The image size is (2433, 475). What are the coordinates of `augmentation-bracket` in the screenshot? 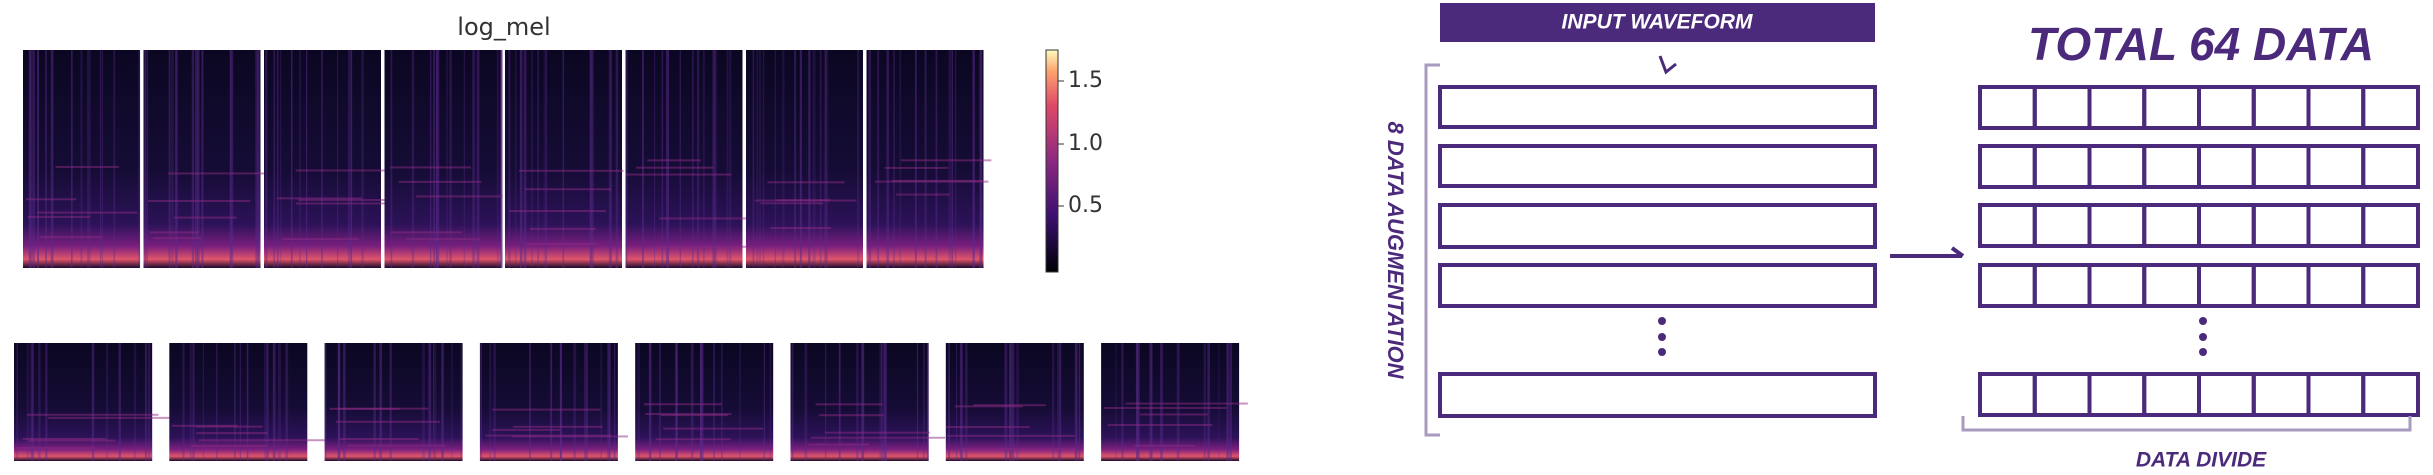 It's located at (1432, 250).